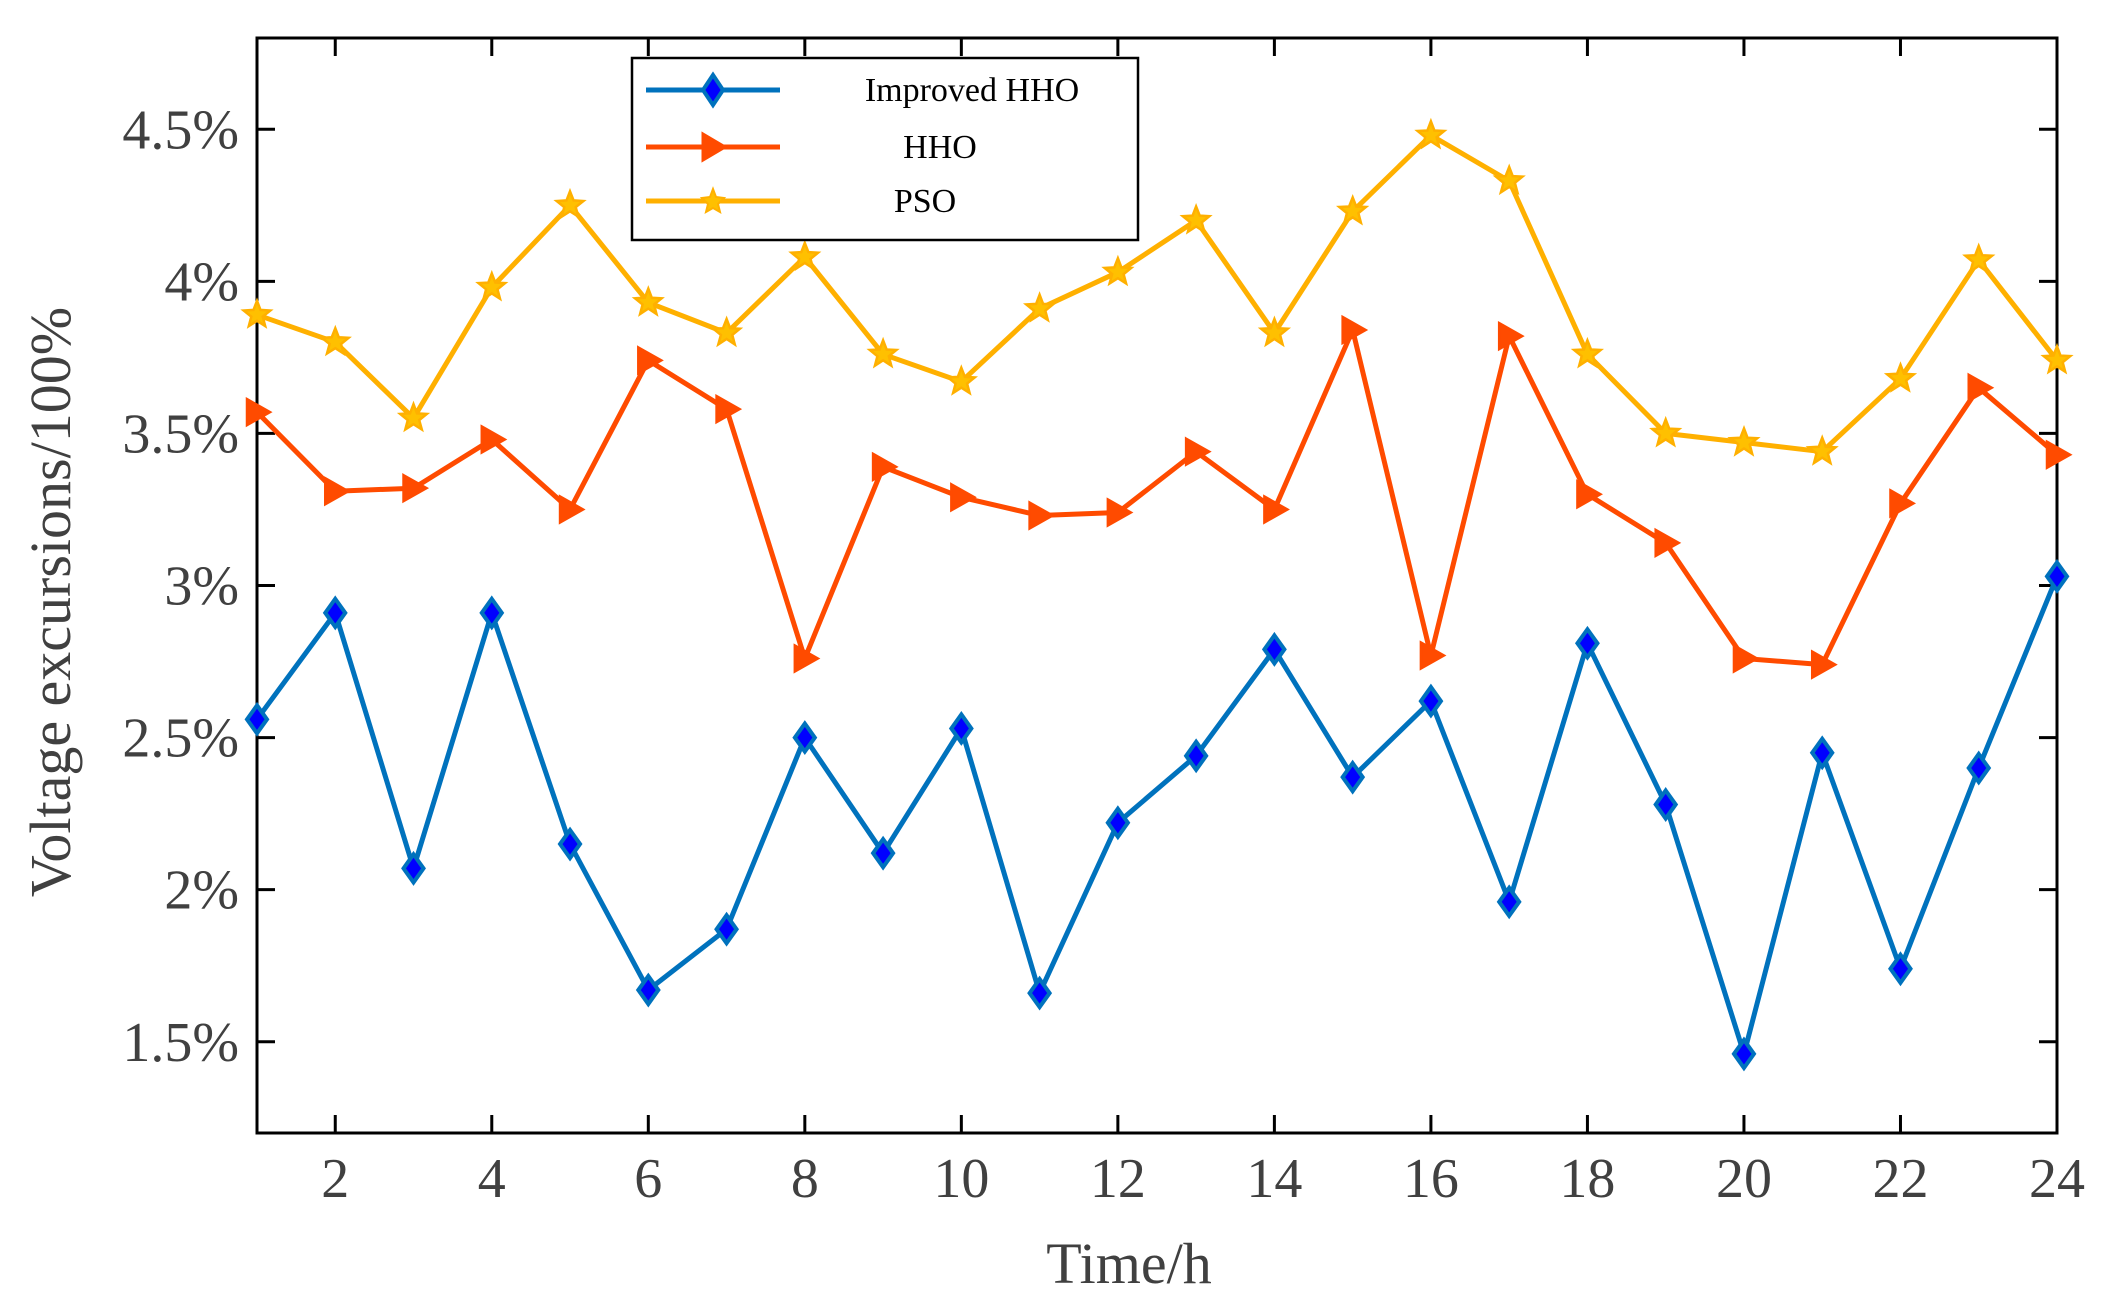  Describe the element at coordinates (1587, 1179) in the screenshot. I see `x-tick-label: 18` at that location.